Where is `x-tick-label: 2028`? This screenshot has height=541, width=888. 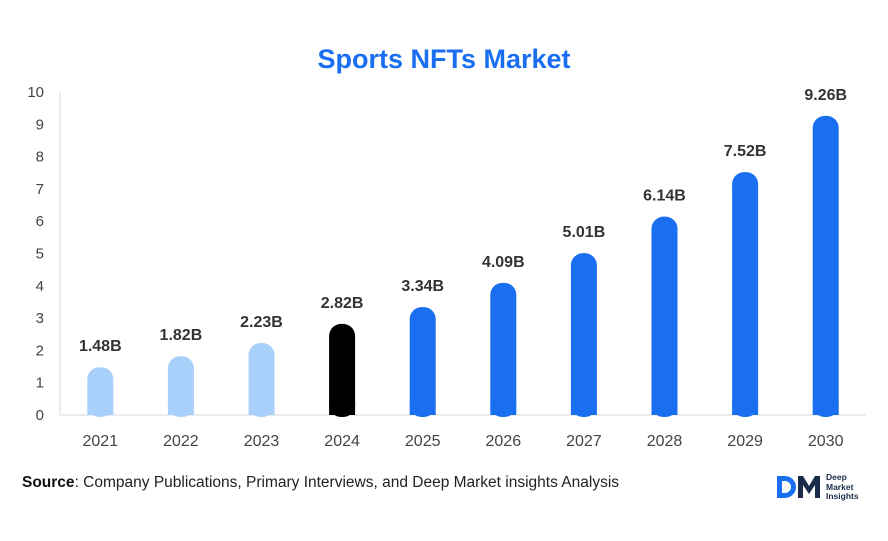
x-tick-label: 2028 is located at coordinates (665, 441).